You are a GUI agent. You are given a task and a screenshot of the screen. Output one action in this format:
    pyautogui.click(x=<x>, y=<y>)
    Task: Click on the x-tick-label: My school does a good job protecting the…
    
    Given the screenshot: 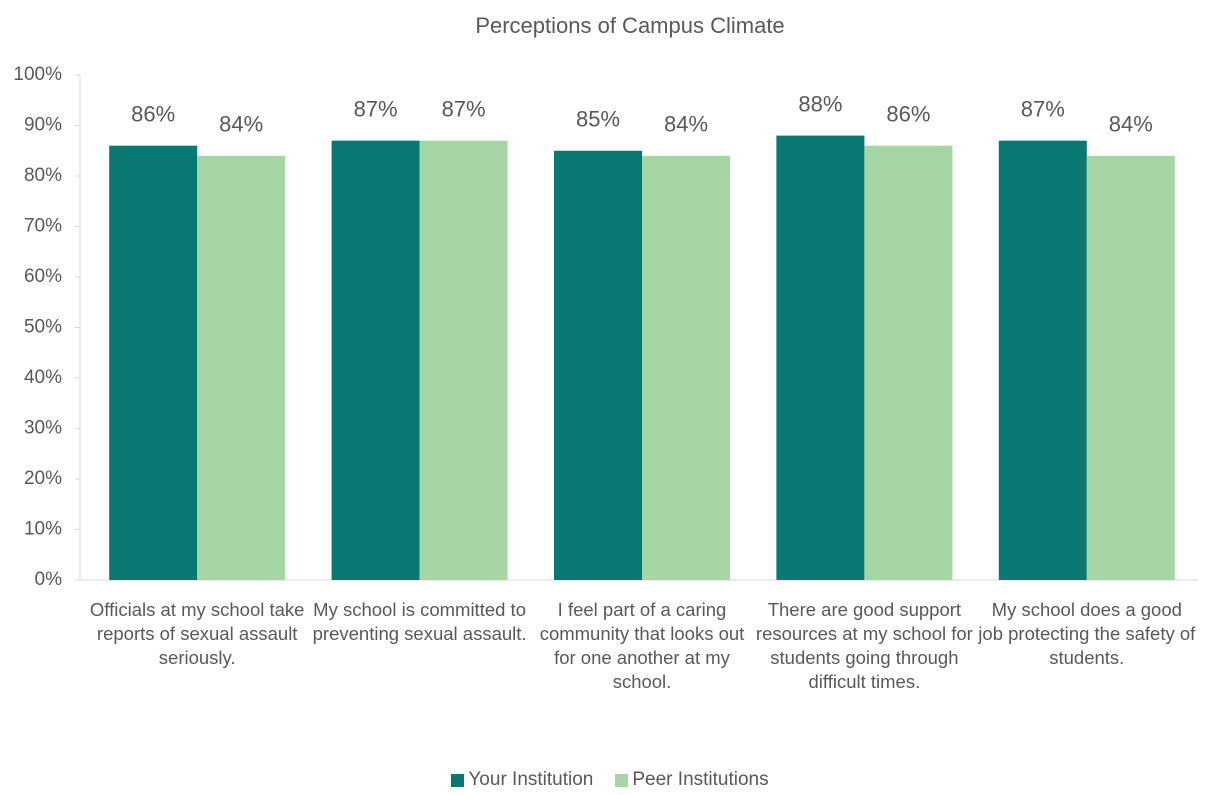 What is the action you would take?
    pyautogui.click(x=1087, y=633)
    